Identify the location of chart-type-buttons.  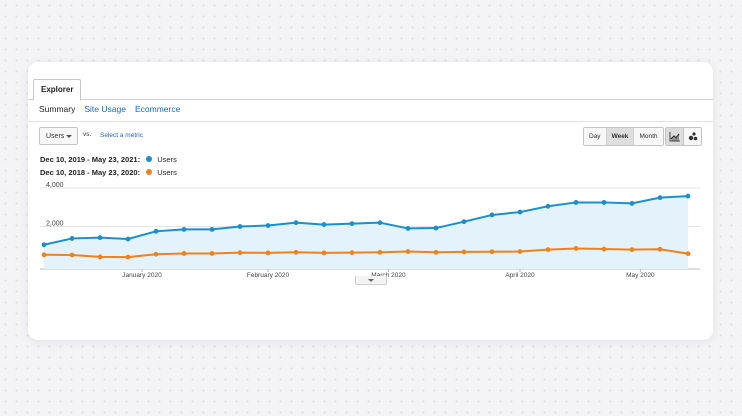
(683, 136).